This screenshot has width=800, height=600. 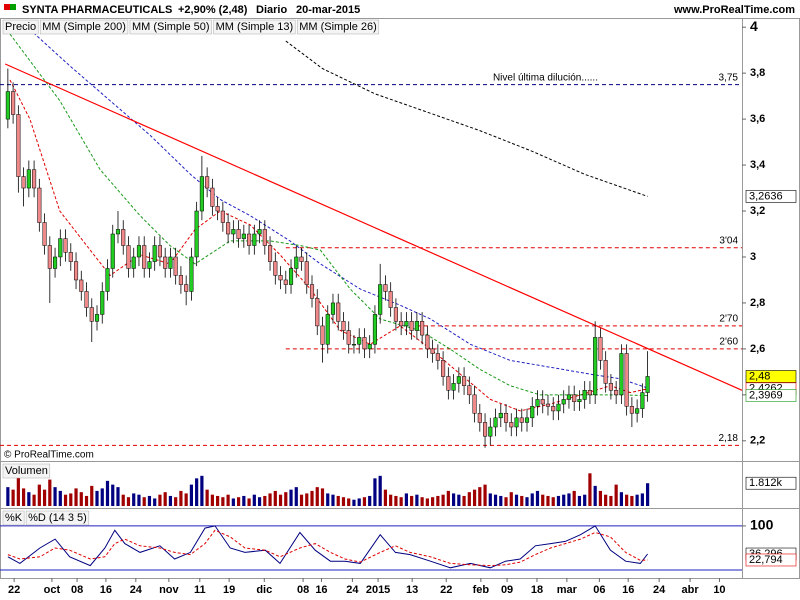 I want to click on legend-label: MM (Simple 50), so click(x=171, y=27).